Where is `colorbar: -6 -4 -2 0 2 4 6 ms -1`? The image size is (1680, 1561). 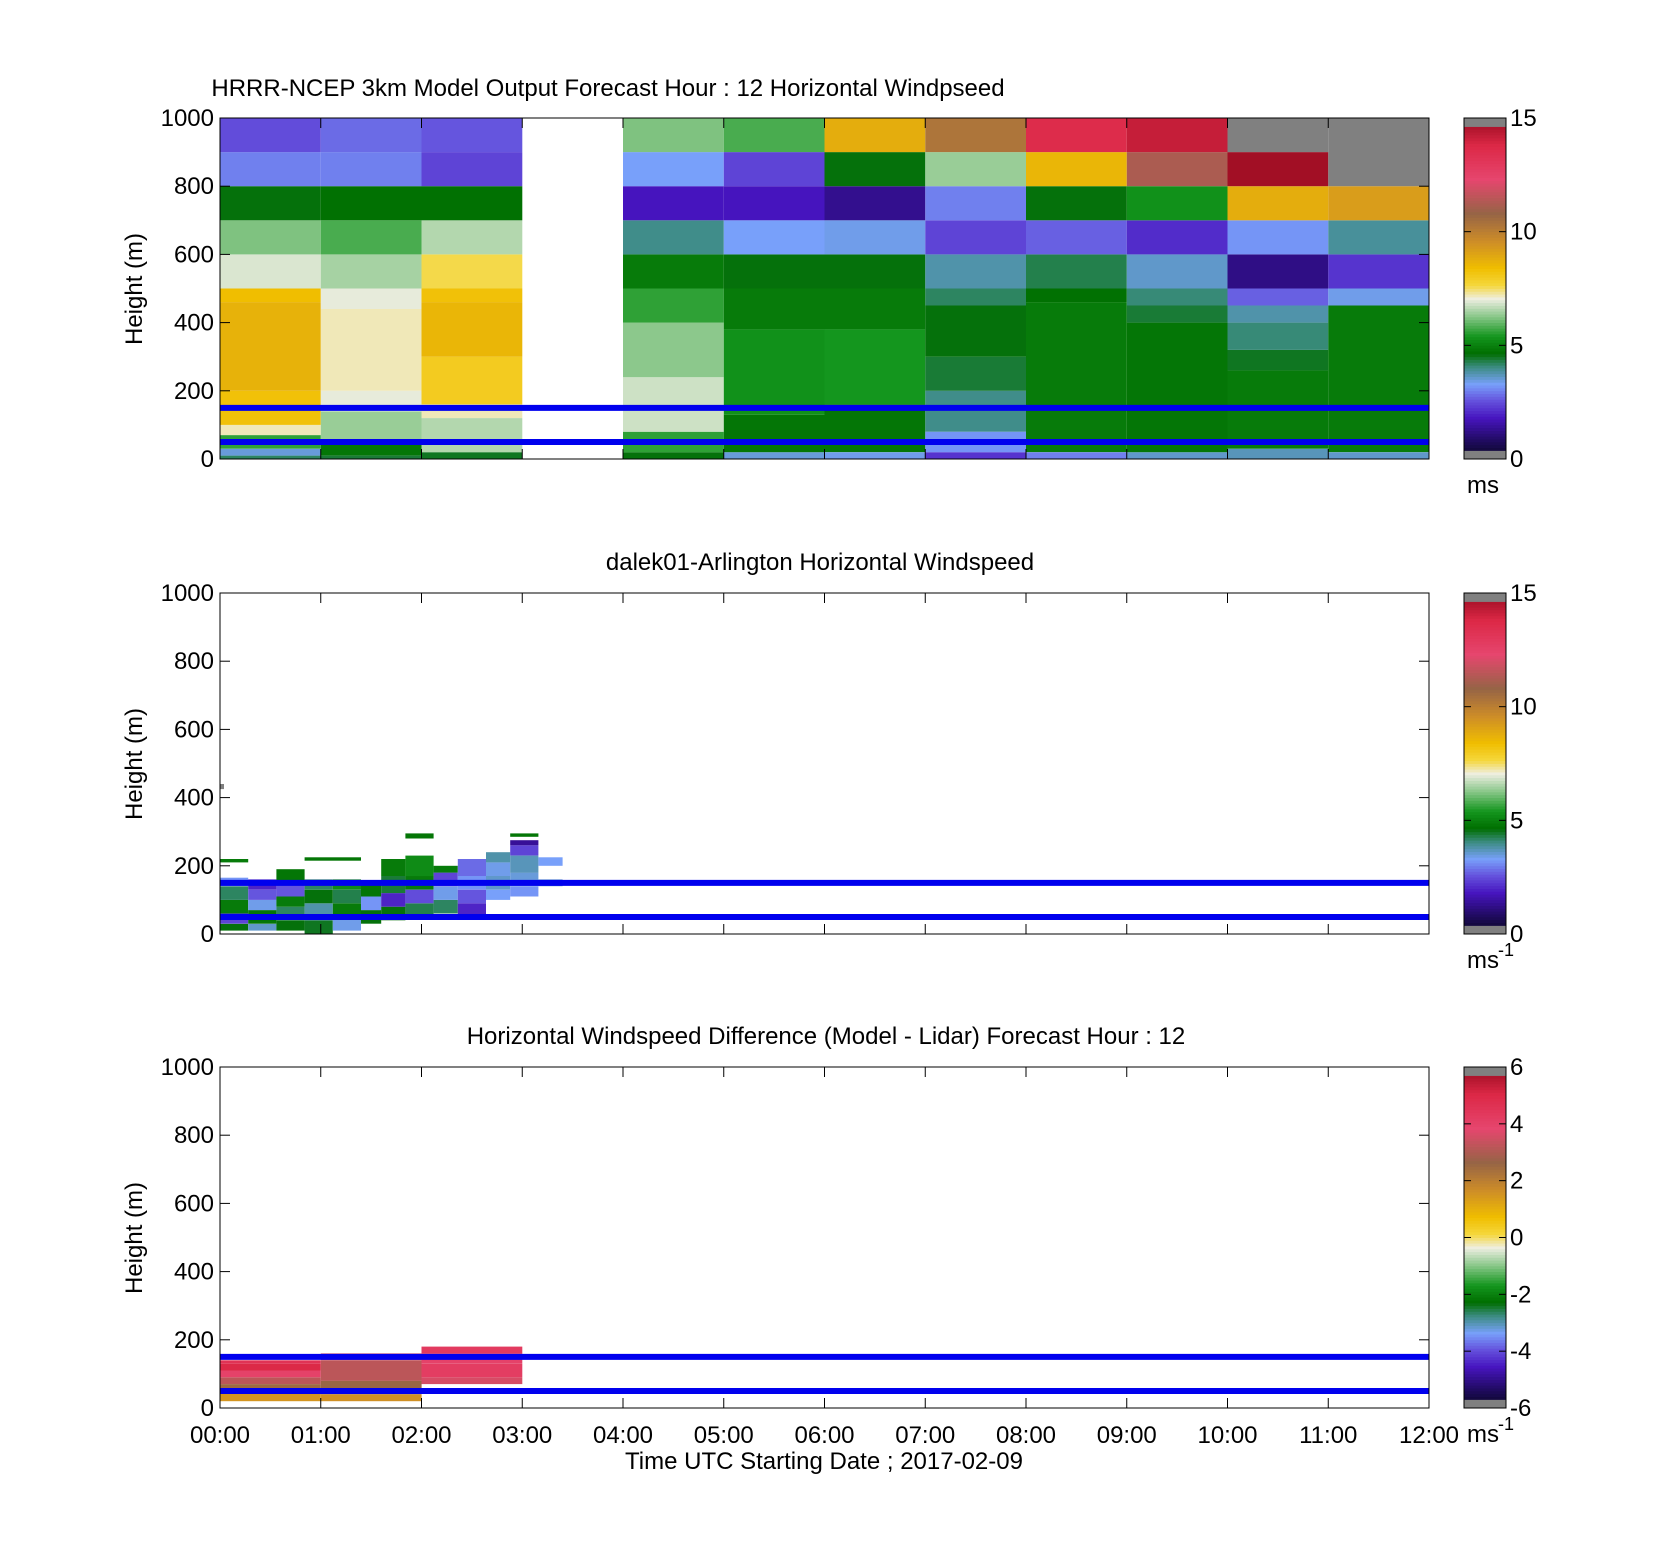 colorbar: -6 -4 -2 0 2 4 6 ms -1 is located at coordinates (1497, 1251).